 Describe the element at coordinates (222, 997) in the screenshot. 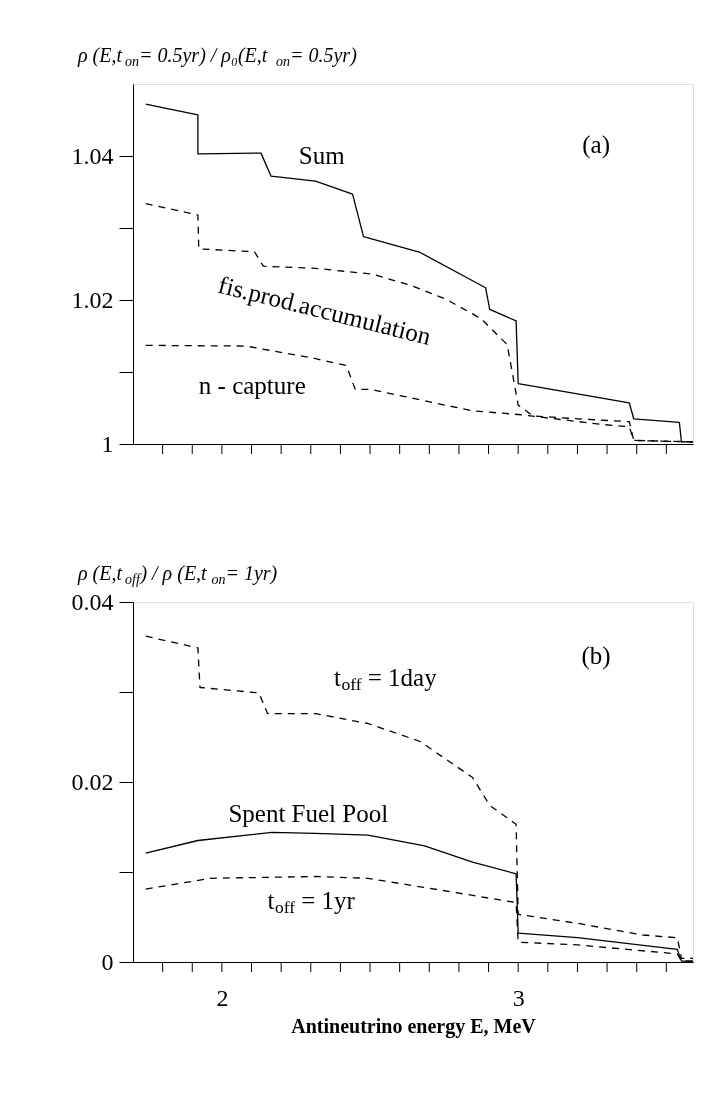

I see `x-tick-label: 2` at that location.